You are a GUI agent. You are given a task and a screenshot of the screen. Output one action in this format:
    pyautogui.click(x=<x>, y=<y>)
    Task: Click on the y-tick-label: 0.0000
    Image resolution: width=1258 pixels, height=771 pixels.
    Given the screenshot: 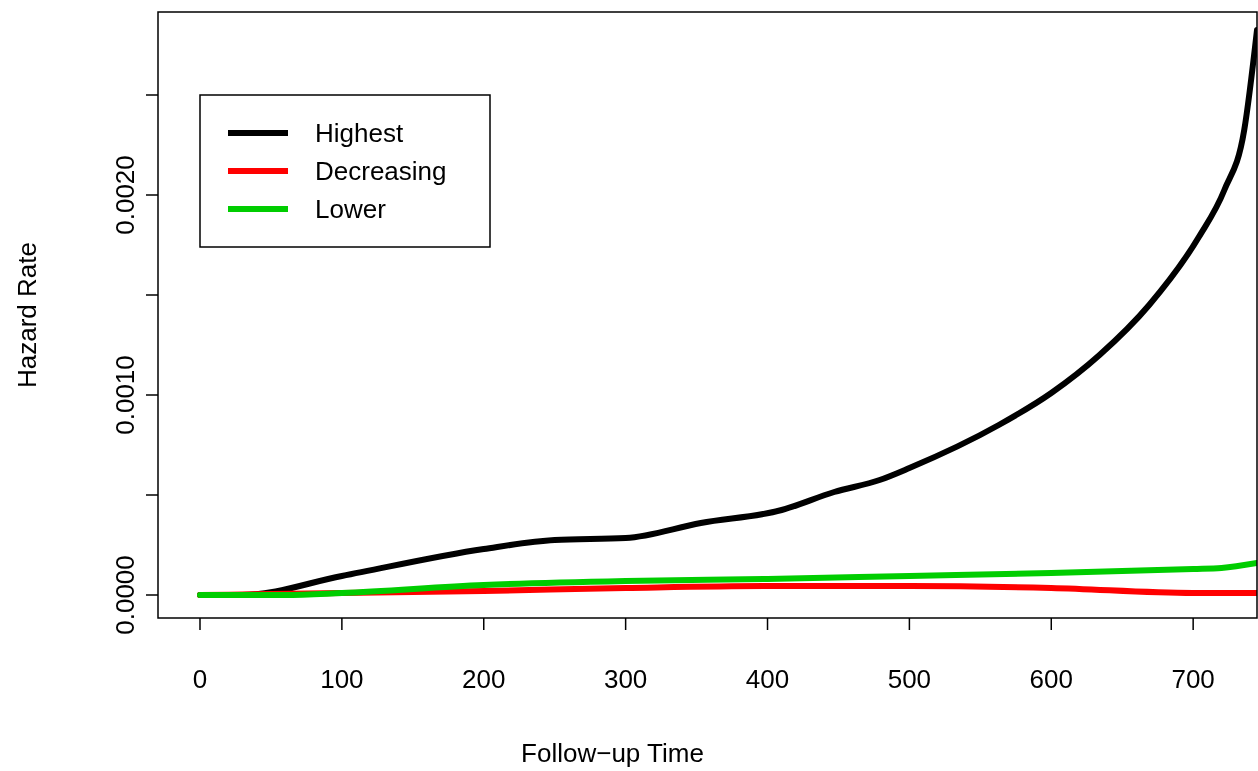 What is the action you would take?
    pyautogui.click(x=125, y=595)
    